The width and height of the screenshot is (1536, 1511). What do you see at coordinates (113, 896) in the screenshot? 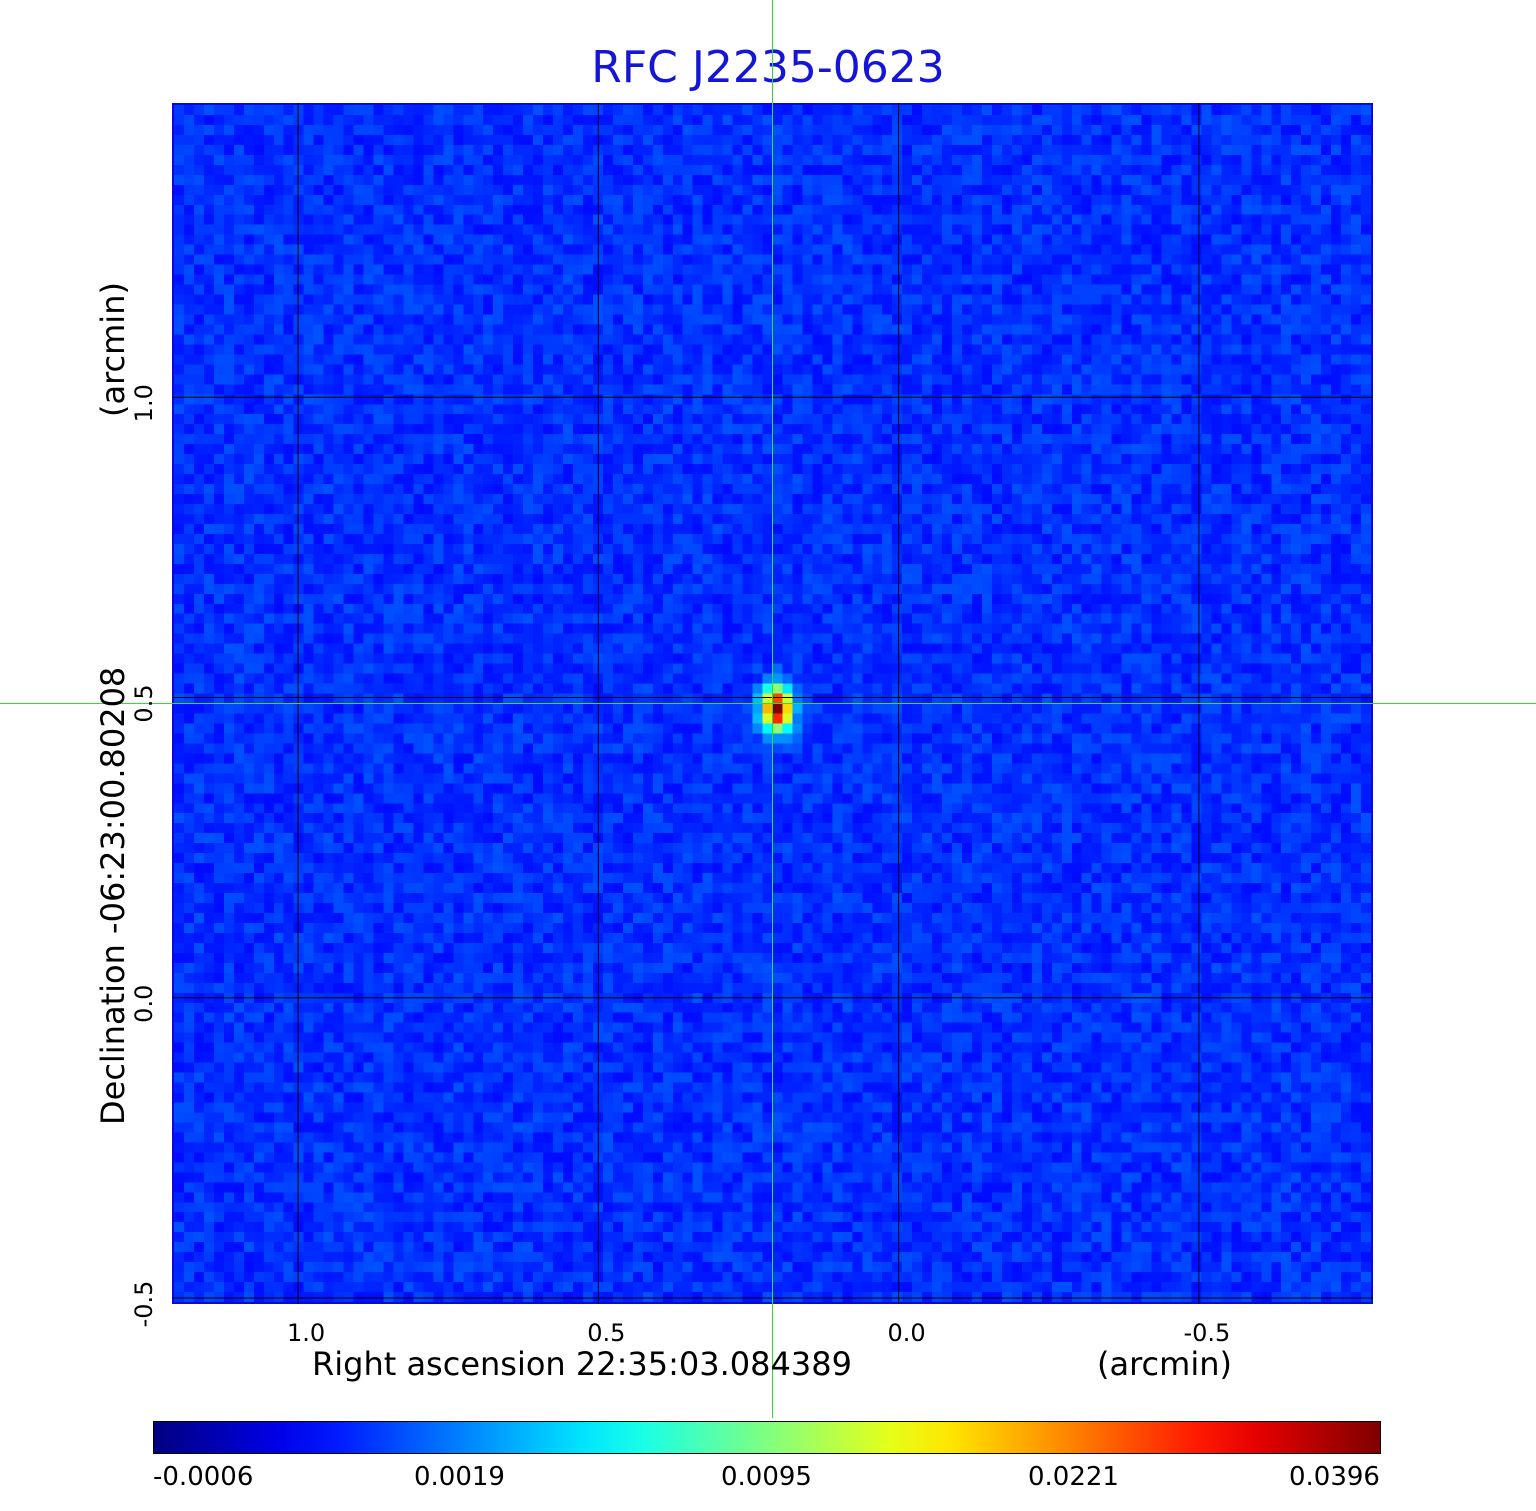
I see `y-axis-label: Declination -06:23:00.80208` at bounding box center [113, 896].